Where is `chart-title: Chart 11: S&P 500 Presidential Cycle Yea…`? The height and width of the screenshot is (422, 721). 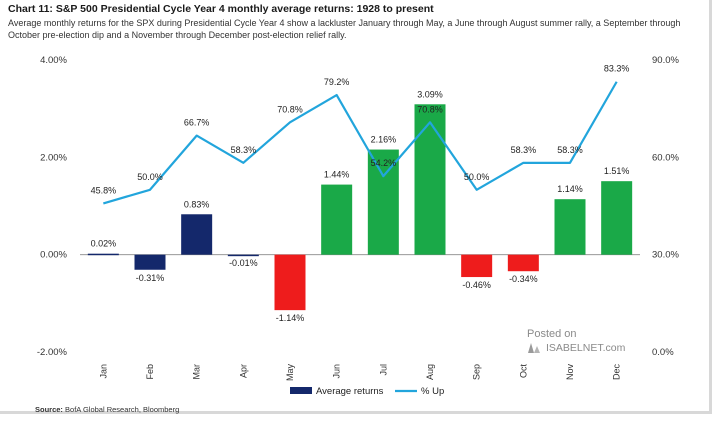
chart-title: Chart 11: S&P 500 Presidential Cycle Yea… is located at coordinates (221, 9).